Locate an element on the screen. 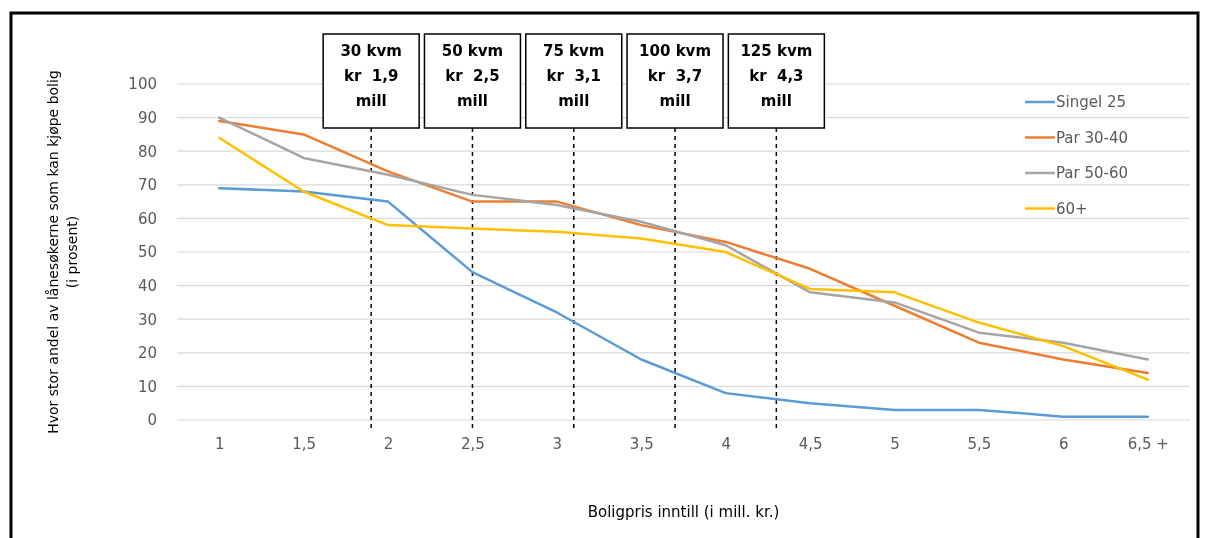  y-tick-label: 50 is located at coordinates (147, 252).